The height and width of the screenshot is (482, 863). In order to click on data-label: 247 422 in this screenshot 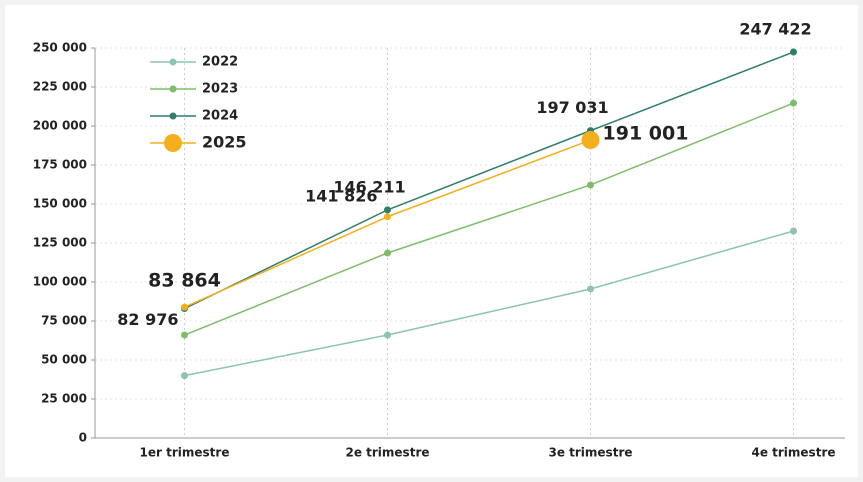, I will do `click(775, 29)`.